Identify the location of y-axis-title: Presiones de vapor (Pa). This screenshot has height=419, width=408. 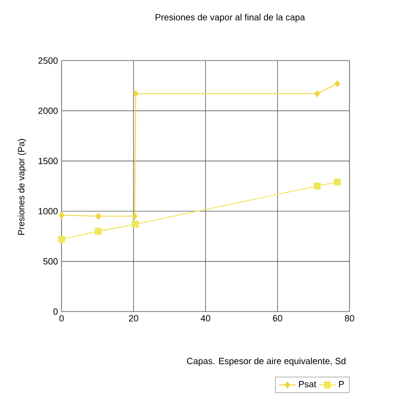
(22, 187).